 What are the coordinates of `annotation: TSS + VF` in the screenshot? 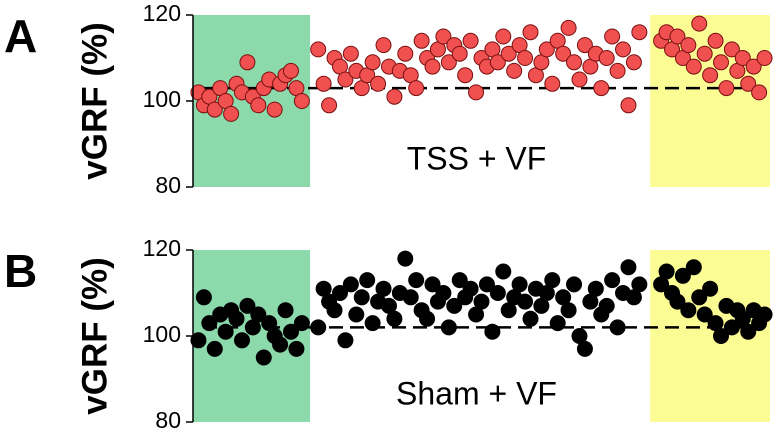 It's located at (477, 158).